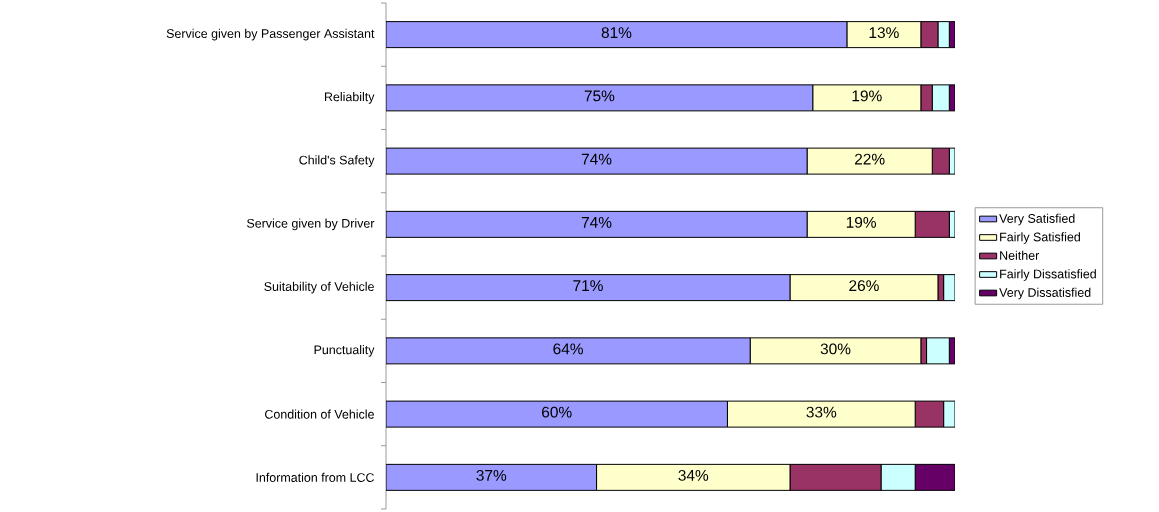 The image size is (1159, 512). I want to click on legend-label: Fairly Dissatisfied, so click(1048, 275).